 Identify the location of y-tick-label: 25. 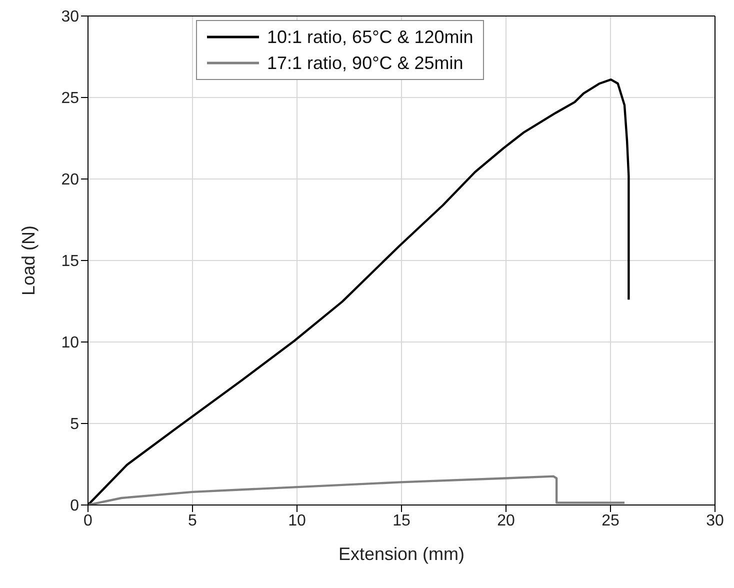
(70, 99).